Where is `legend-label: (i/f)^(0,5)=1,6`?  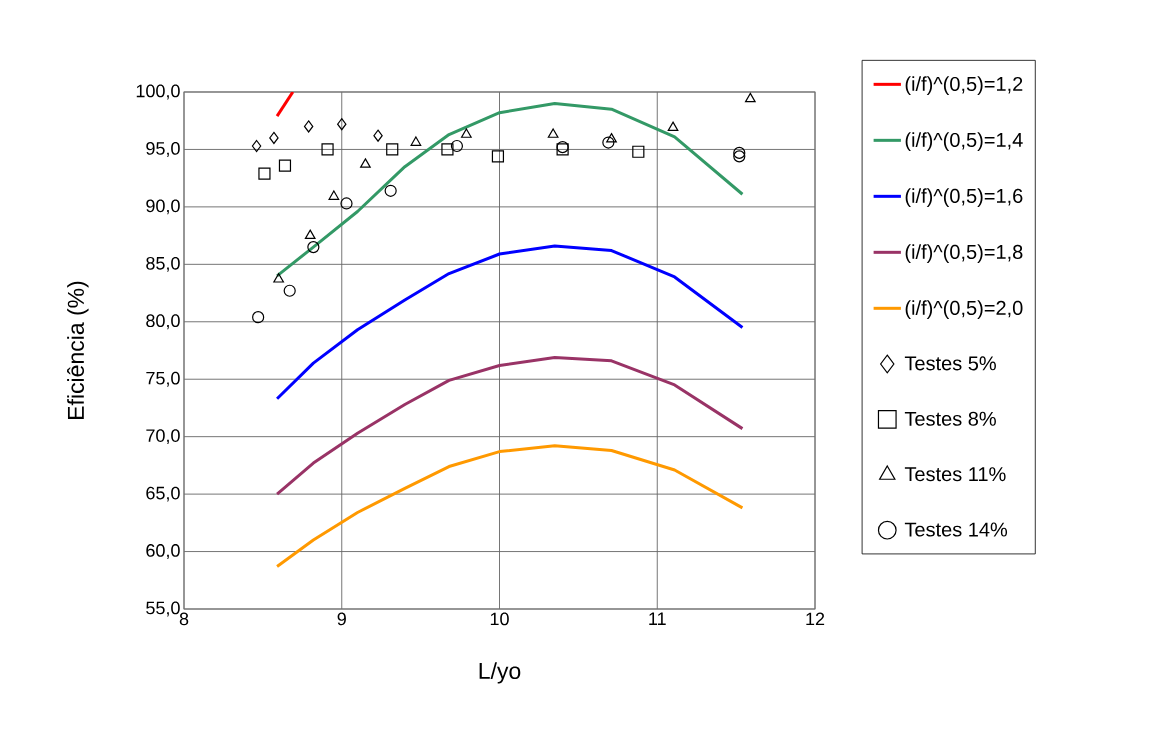 legend-label: (i/f)^(0,5)=1,6 is located at coordinates (964, 197).